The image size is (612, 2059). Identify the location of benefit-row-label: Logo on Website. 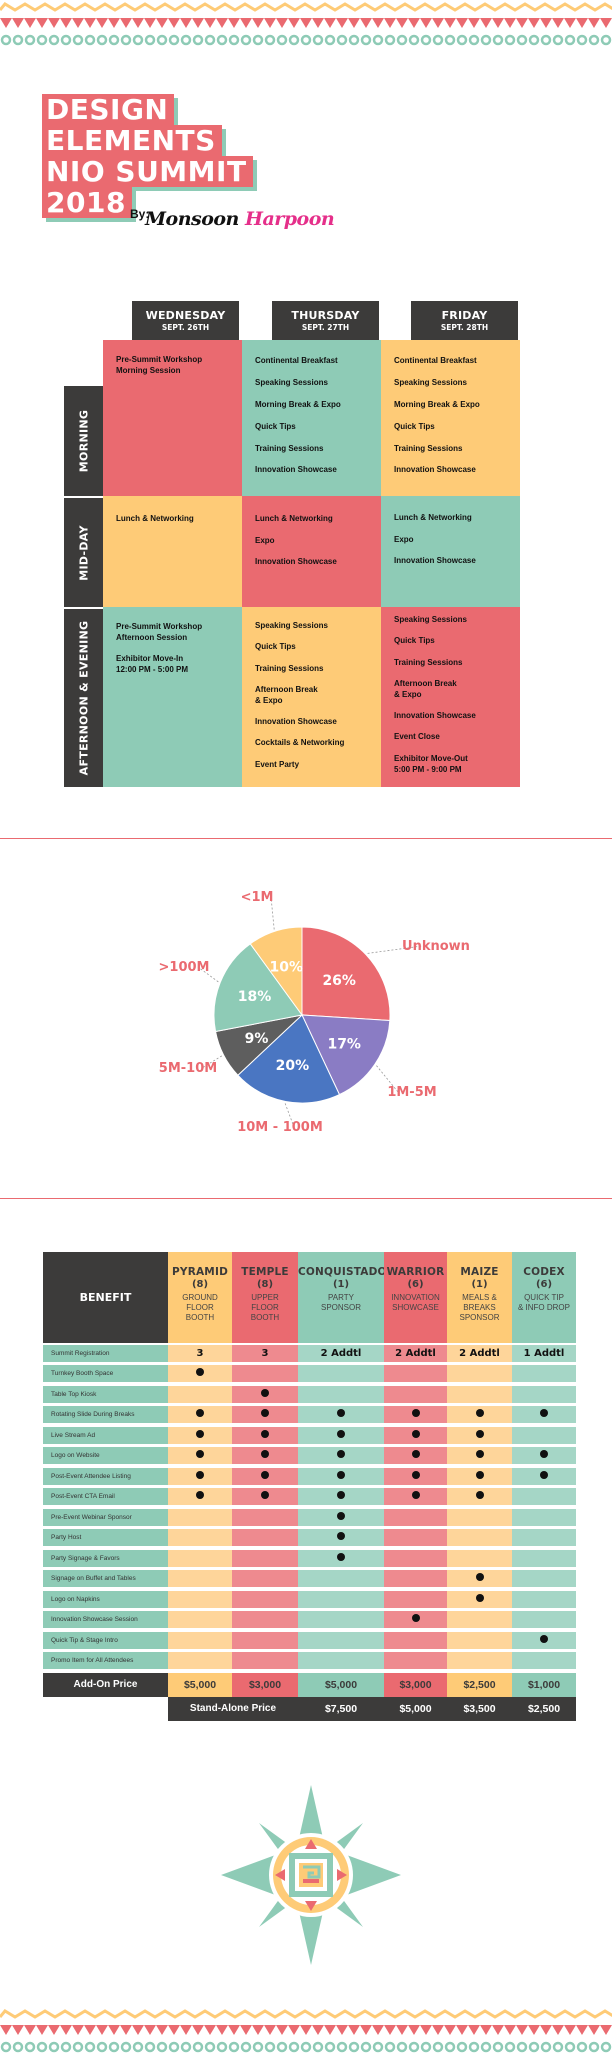
(105, 1455).